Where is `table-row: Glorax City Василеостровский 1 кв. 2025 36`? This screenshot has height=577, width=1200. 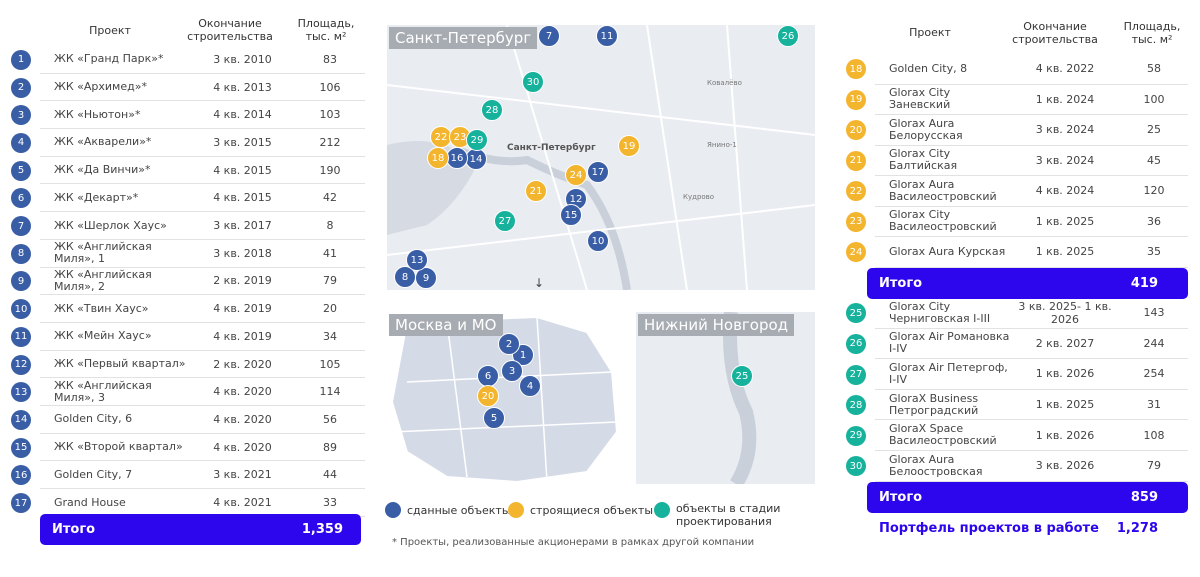
table-row: Glorax City Василеостровский 1 кв. 2025 36 is located at coordinates (1031, 222).